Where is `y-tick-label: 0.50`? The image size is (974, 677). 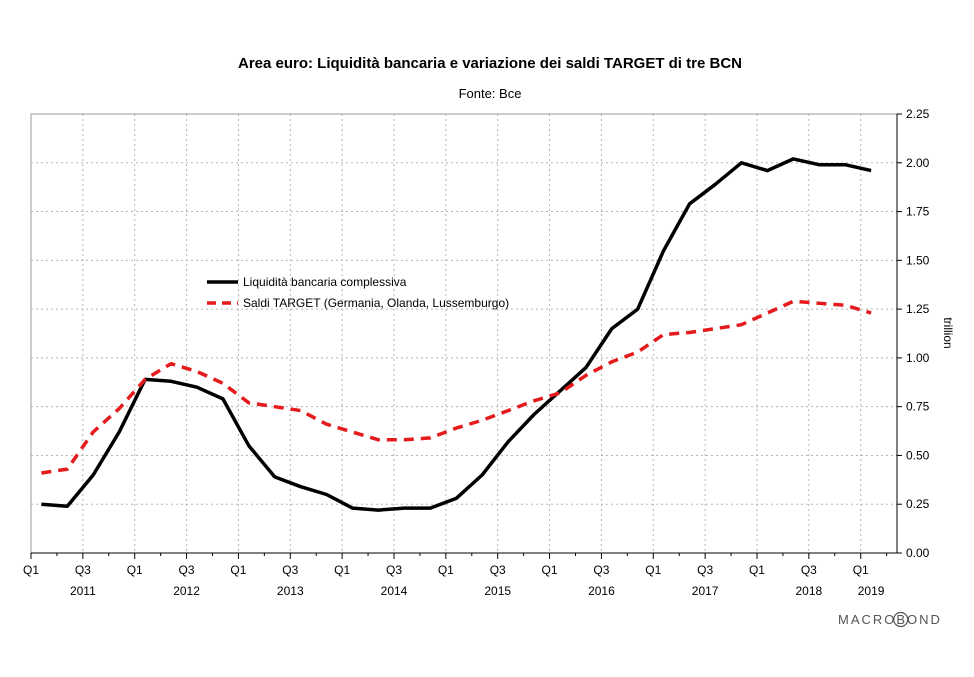
y-tick-label: 0.50 is located at coordinates (918, 455).